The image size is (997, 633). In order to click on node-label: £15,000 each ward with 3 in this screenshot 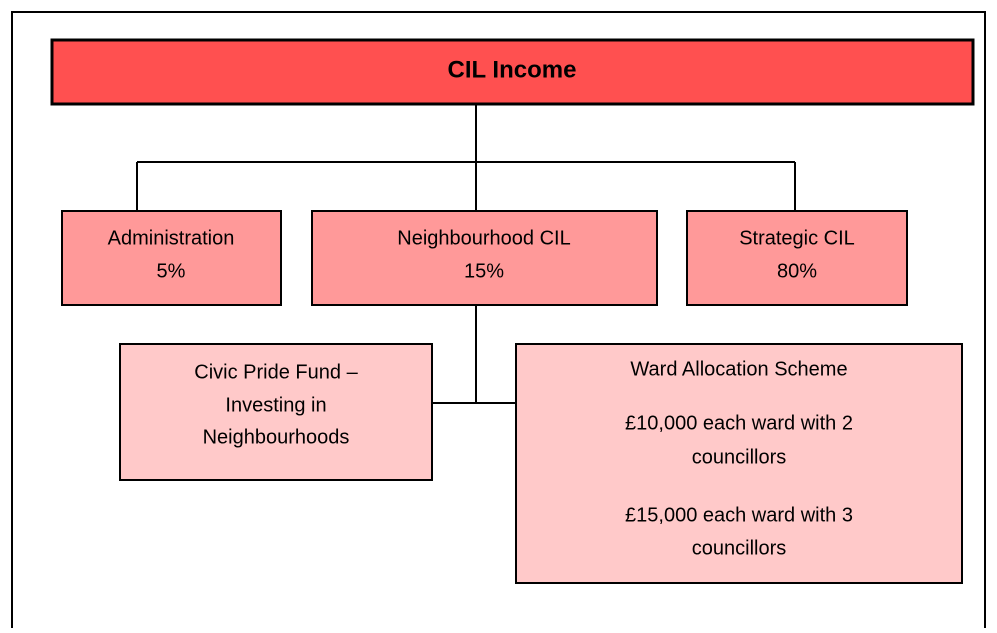, I will do `click(739, 515)`.